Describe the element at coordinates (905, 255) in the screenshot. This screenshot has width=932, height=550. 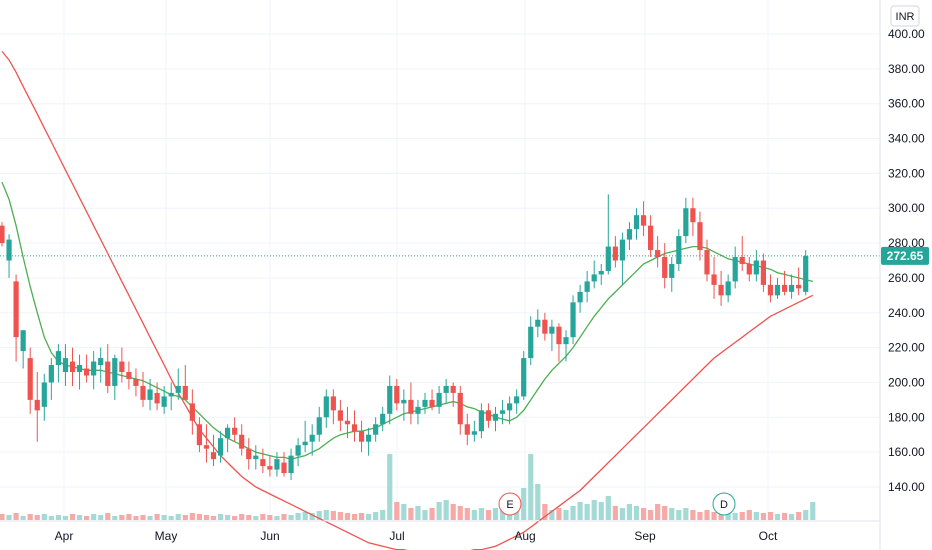
I see `last-price-tag: 272.65` at that location.